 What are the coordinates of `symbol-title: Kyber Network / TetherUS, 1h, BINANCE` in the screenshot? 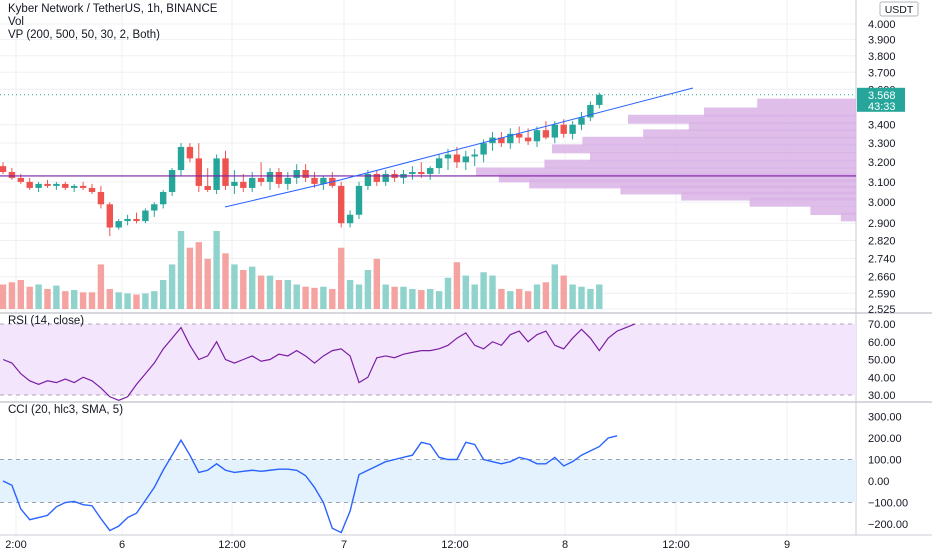 It's located at (113, 9).